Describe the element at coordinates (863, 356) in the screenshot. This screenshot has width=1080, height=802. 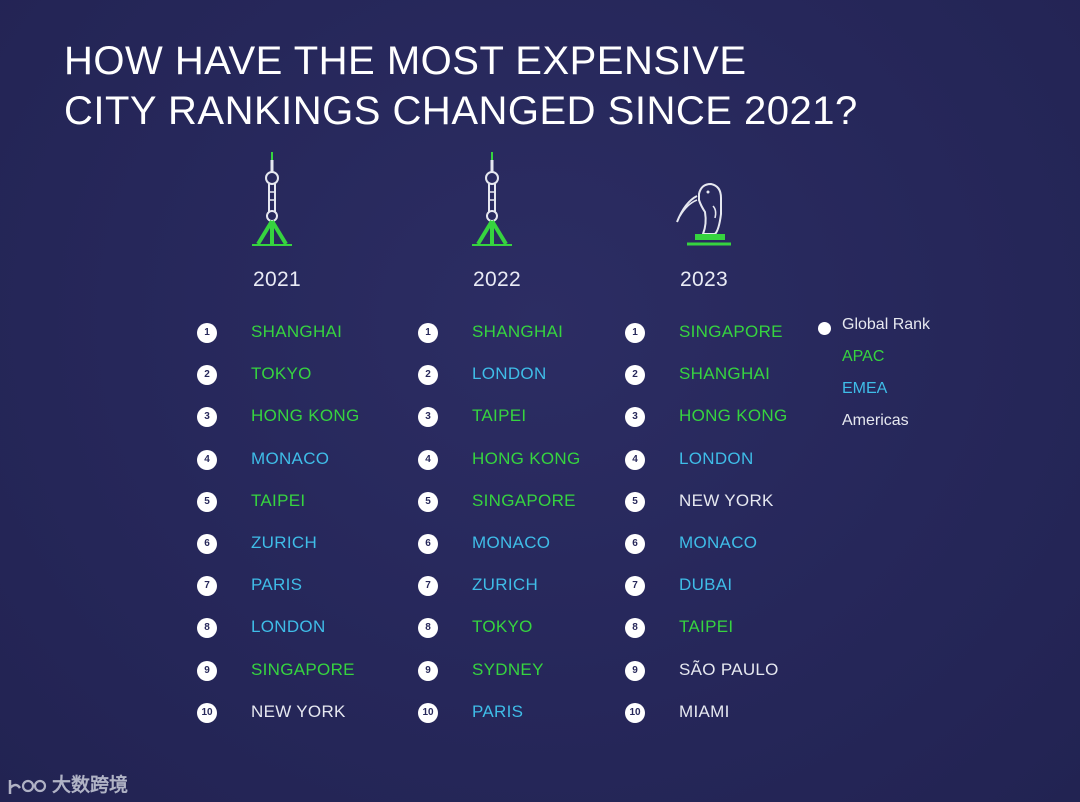
I see `legend-label-apac: APAC` at that location.